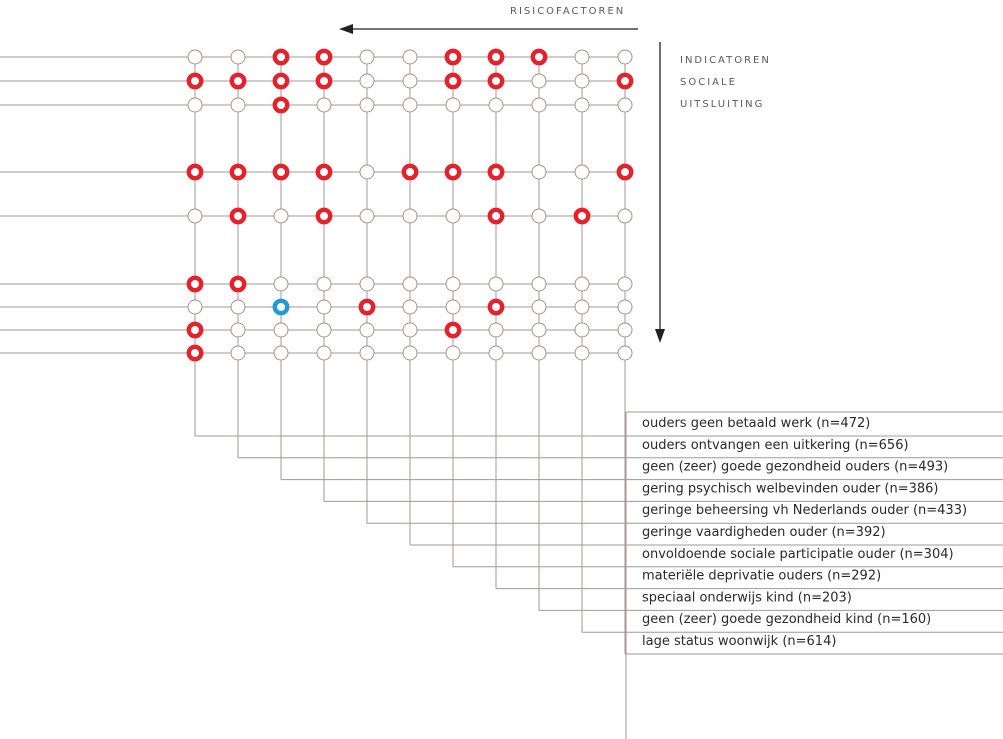  I want to click on risk-factor-label: lage status woonwijk (n=614), so click(739, 641).